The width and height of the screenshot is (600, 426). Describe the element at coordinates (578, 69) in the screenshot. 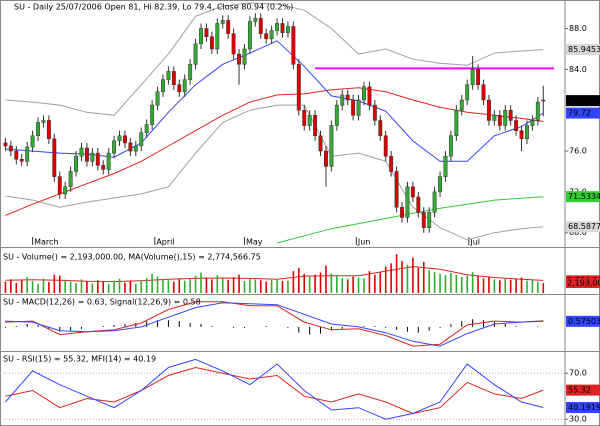

I see `y-tick-label: 84.0` at that location.